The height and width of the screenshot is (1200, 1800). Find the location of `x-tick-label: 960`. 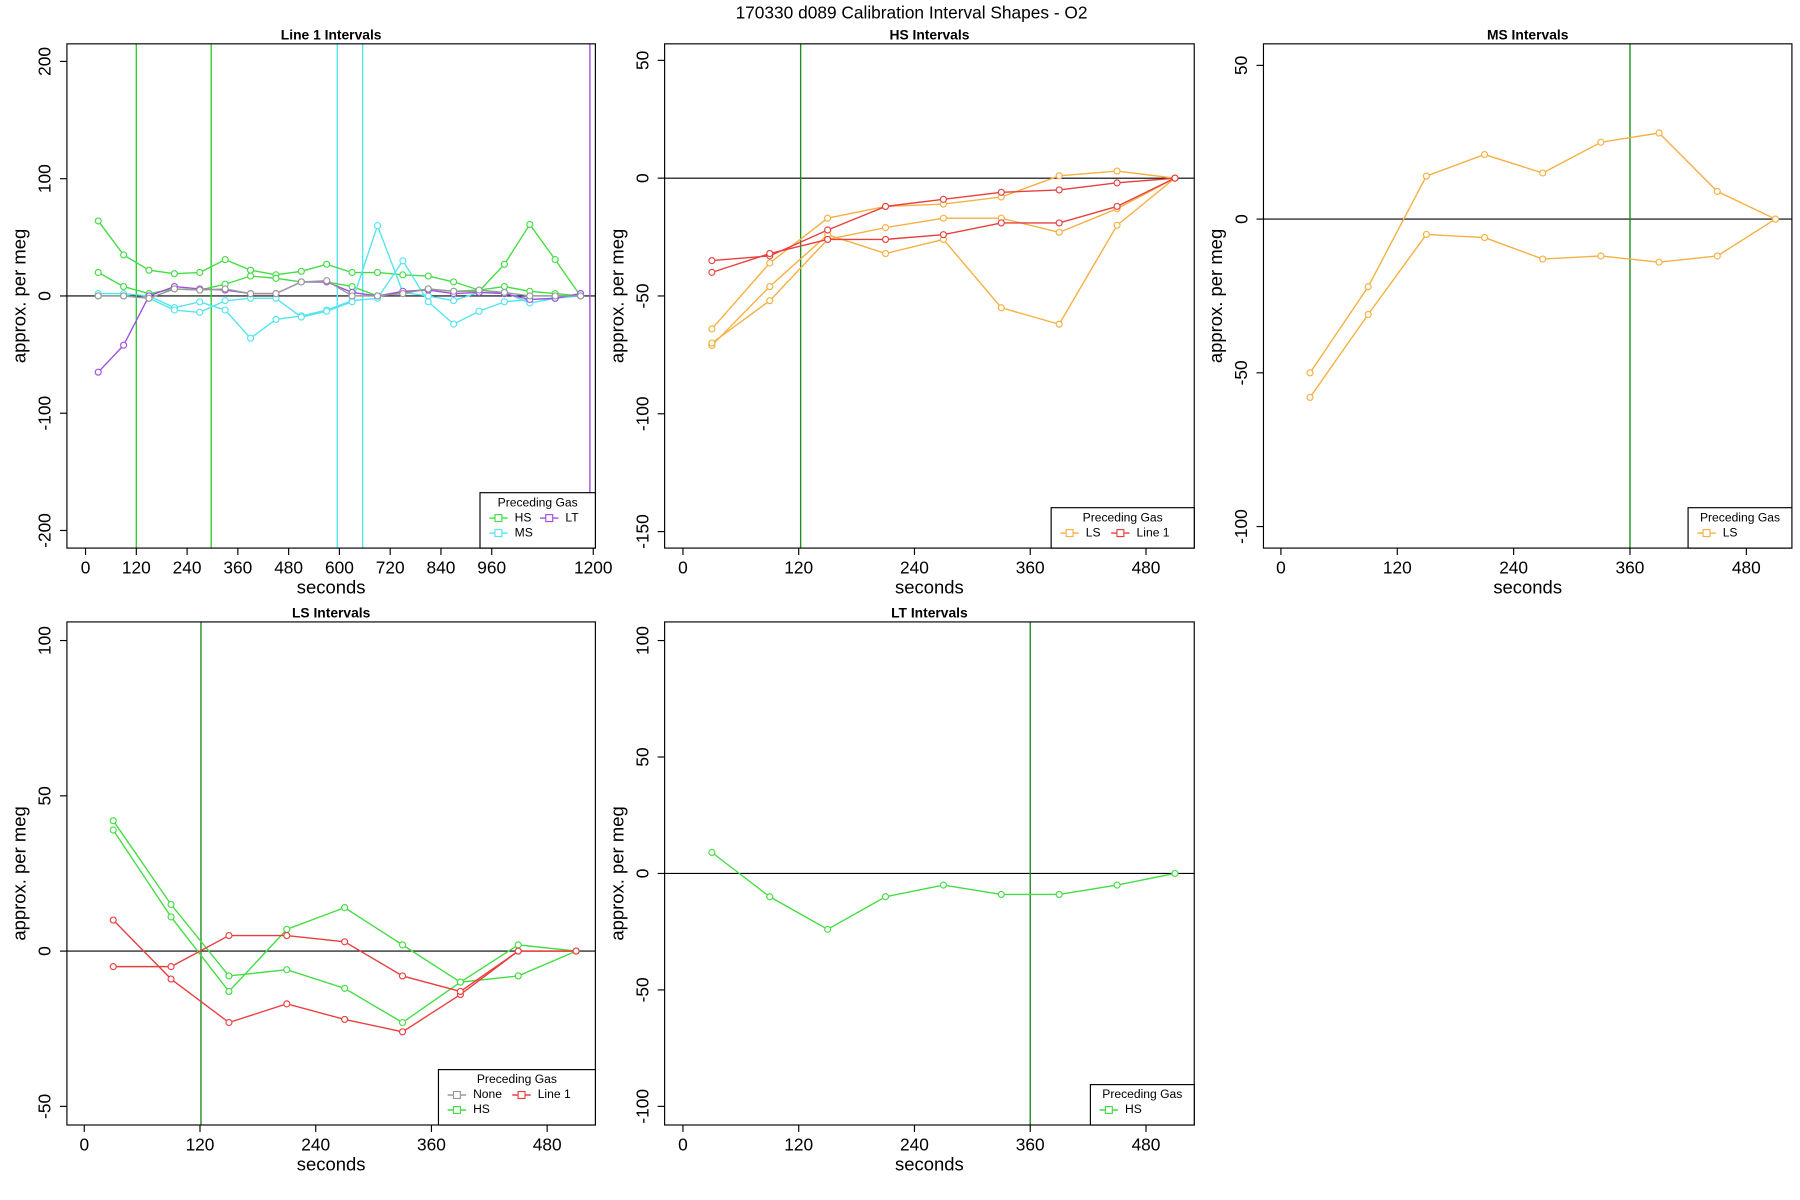

x-tick-label: 960 is located at coordinates (491, 567).